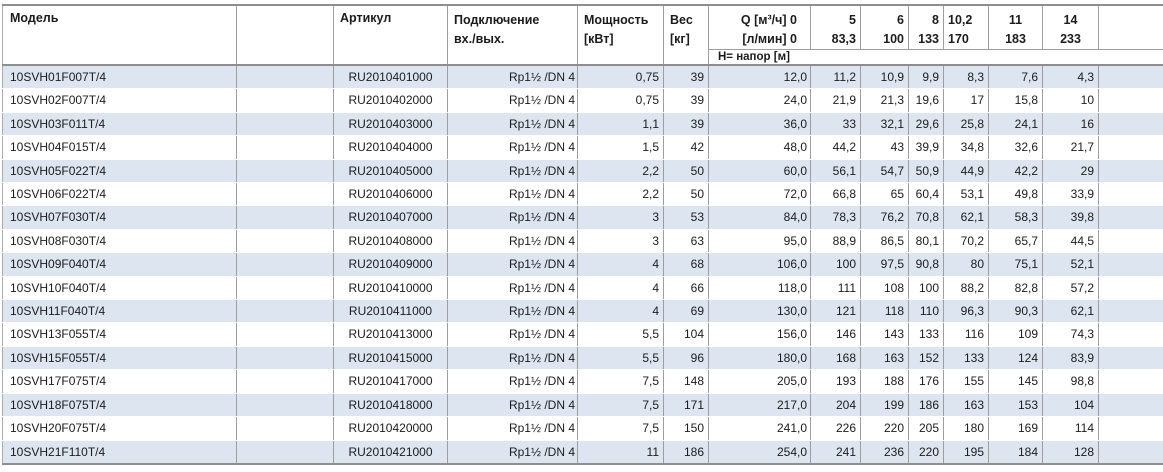 This screenshot has width=1163, height=472. I want to click on col-header-connection-line1: Подключение, so click(497, 20).